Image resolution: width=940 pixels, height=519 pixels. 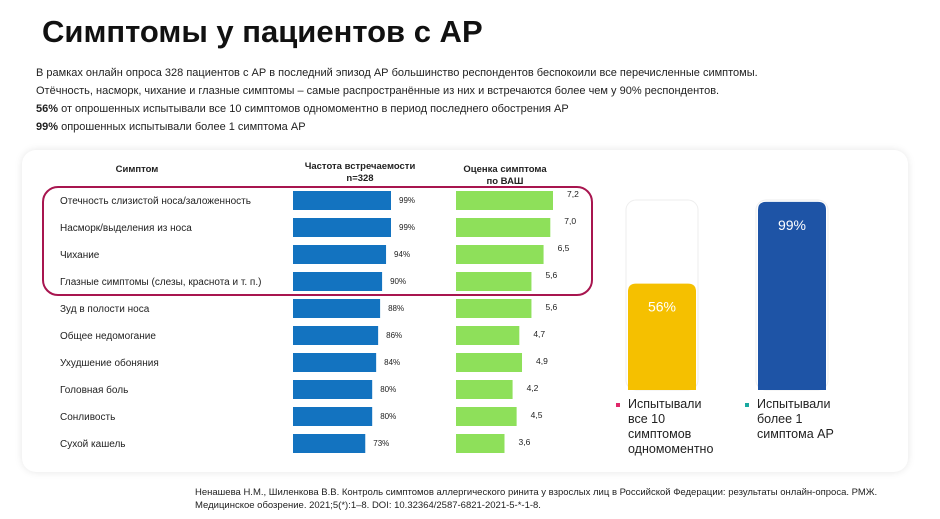 I want to click on symptom-label: Сонливость, so click(x=87, y=417).